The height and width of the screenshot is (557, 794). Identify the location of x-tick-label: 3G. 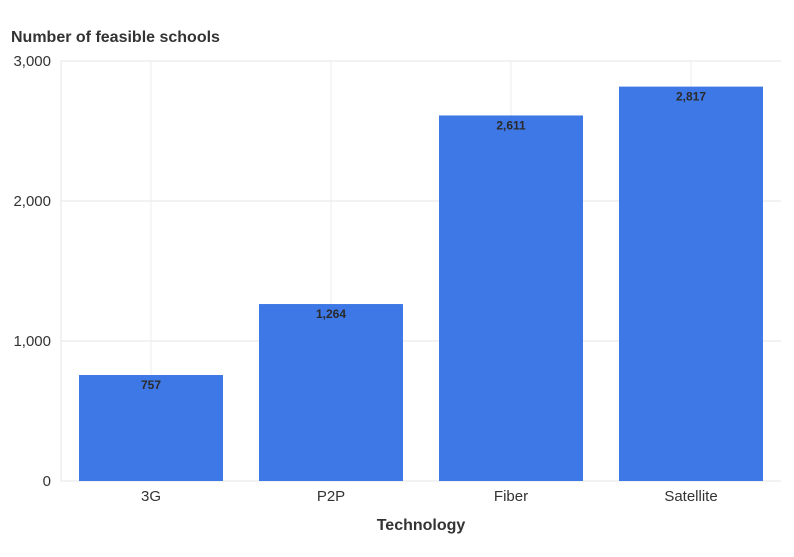
(151, 496).